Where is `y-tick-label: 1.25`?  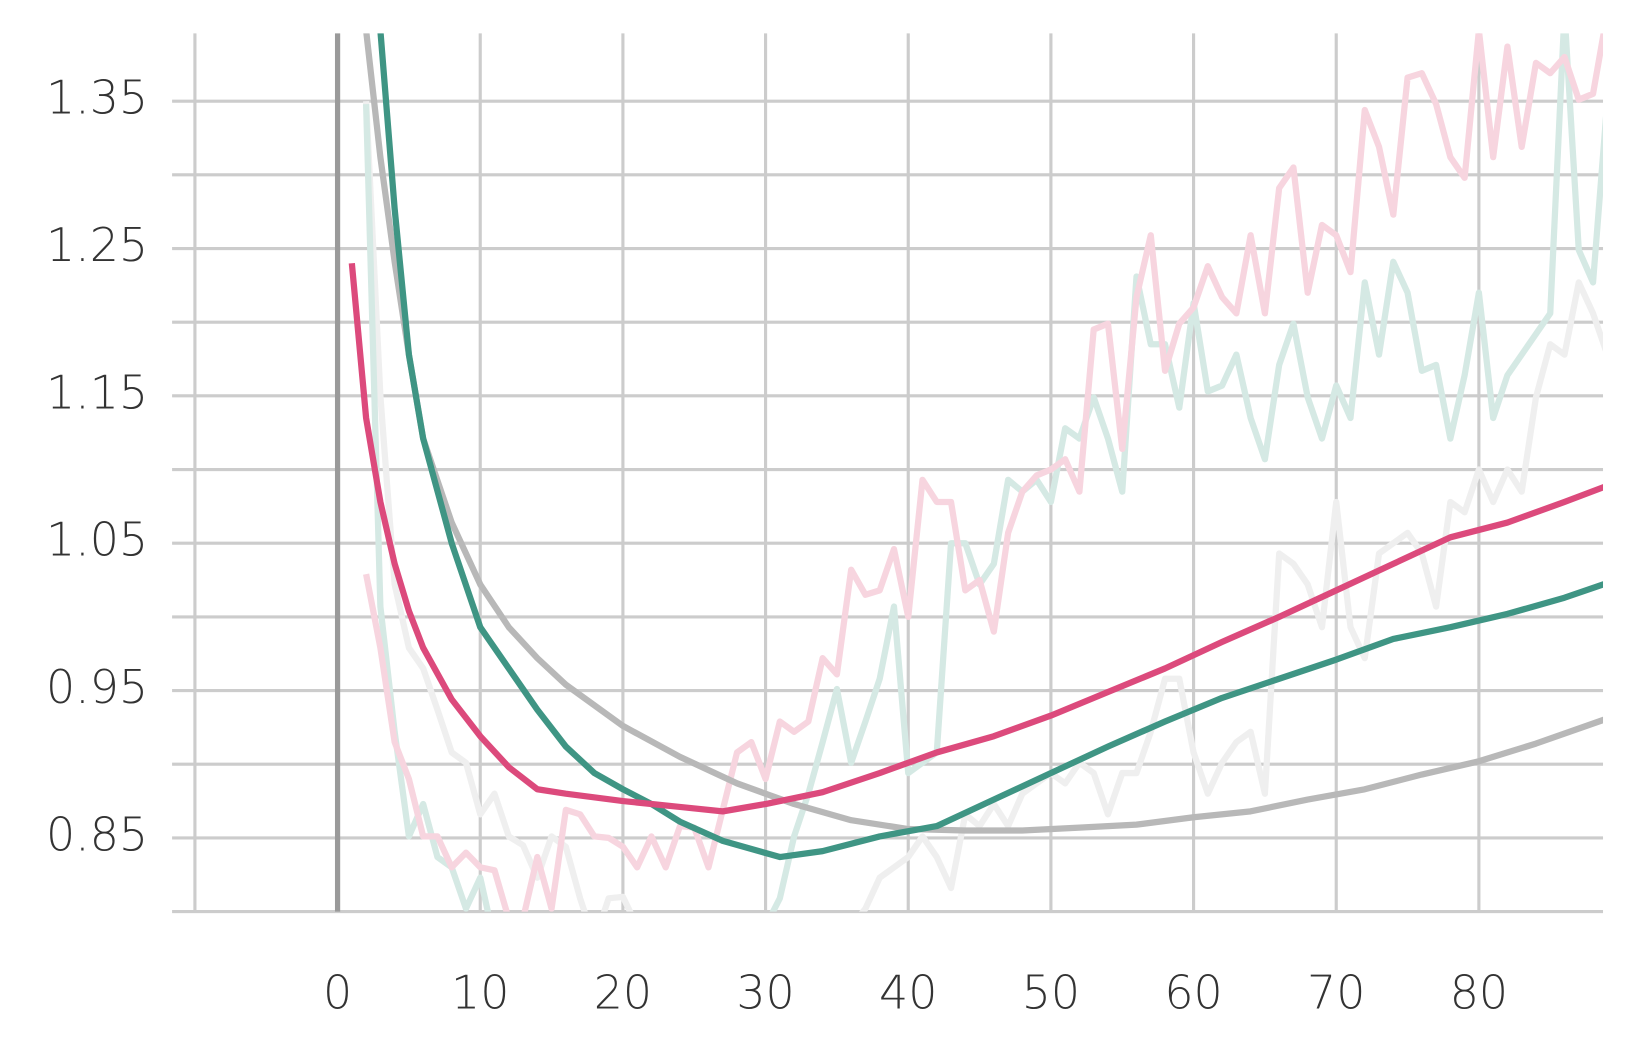
y-tick-label: 1.25 is located at coordinates (97, 245).